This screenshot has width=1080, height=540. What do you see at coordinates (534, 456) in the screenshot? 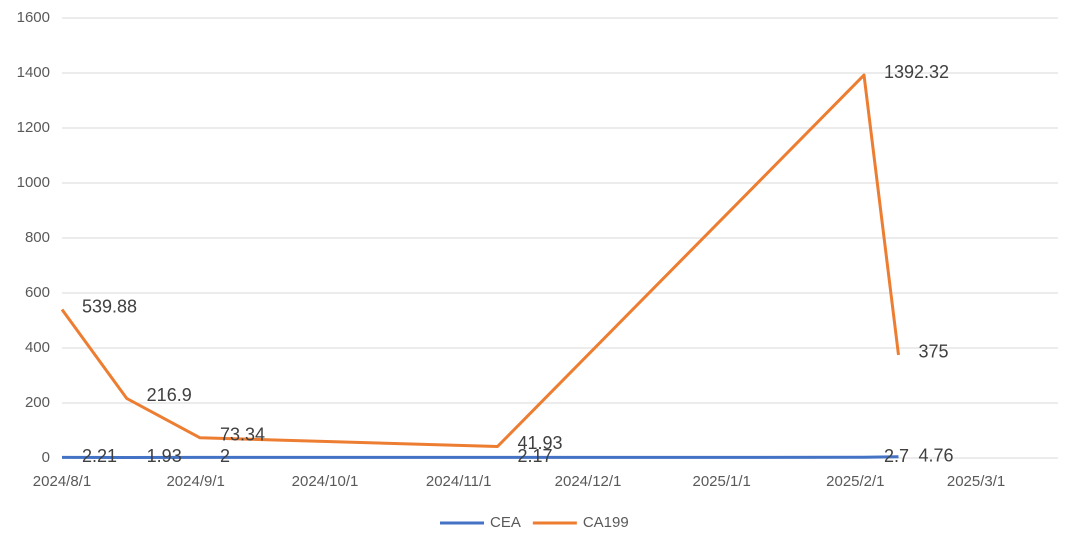
I see `data-label: 2.17` at bounding box center [534, 456].